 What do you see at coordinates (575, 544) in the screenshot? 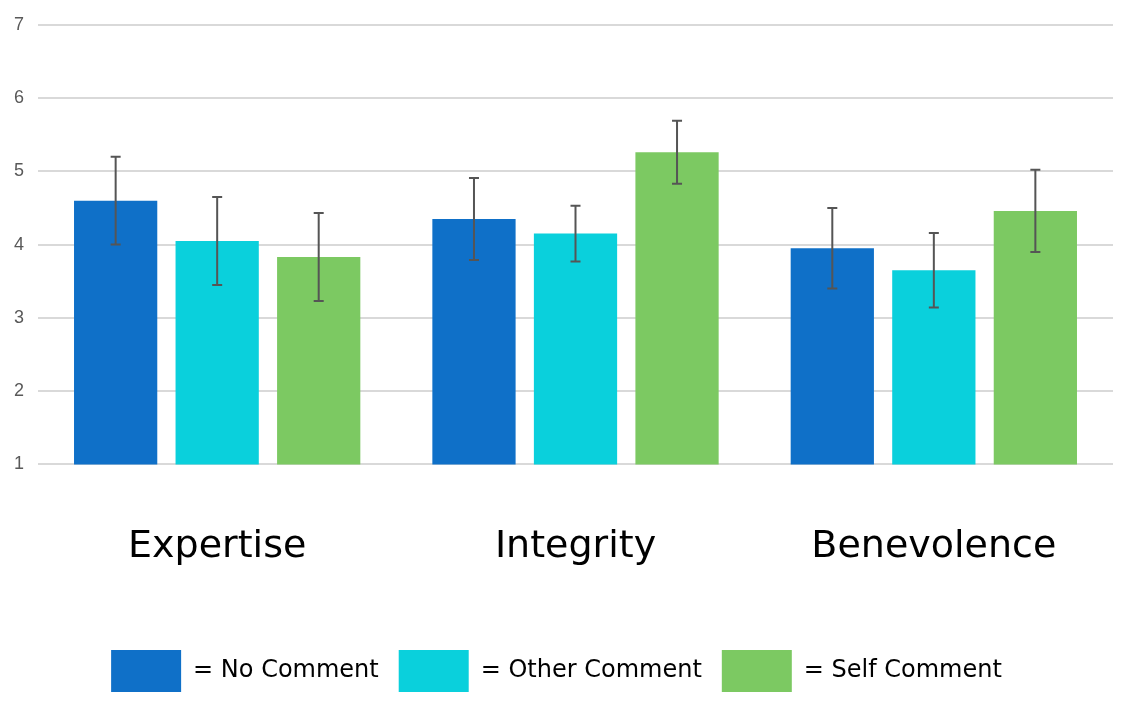
I see `x-tick-label: Integrity` at bounding box center [575, 544].